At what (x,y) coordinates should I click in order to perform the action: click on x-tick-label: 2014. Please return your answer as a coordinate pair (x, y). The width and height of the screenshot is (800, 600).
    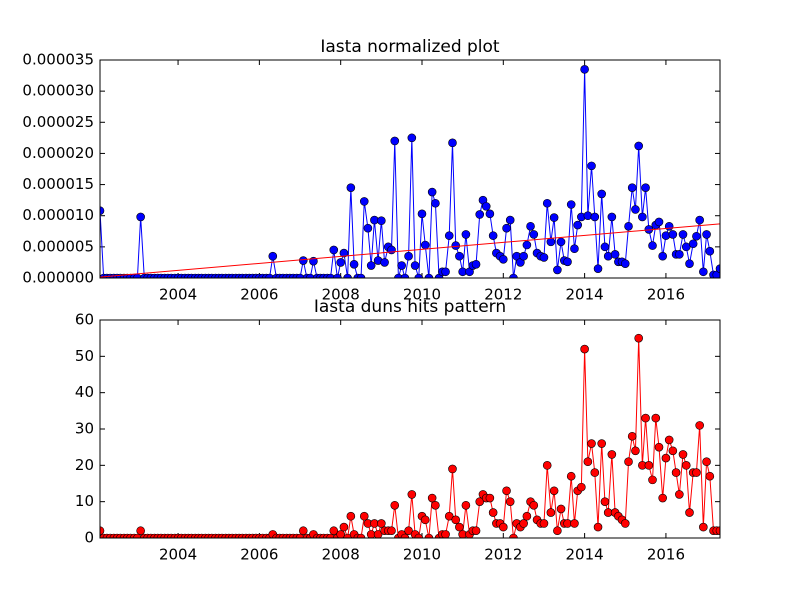
    Looking at the image, I should click on (585, 555).